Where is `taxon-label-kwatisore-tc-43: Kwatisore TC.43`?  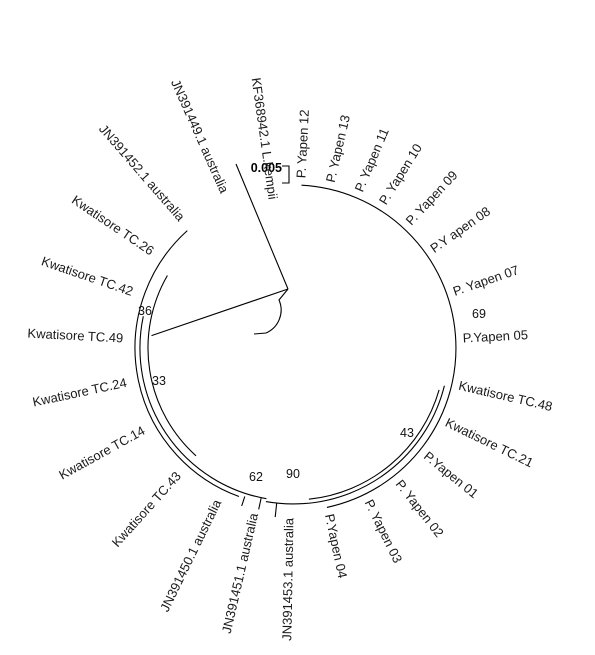 taxon-label-kwatisore-tc-43: Kwatisore TC.43 is located at coordinates (146, 509).